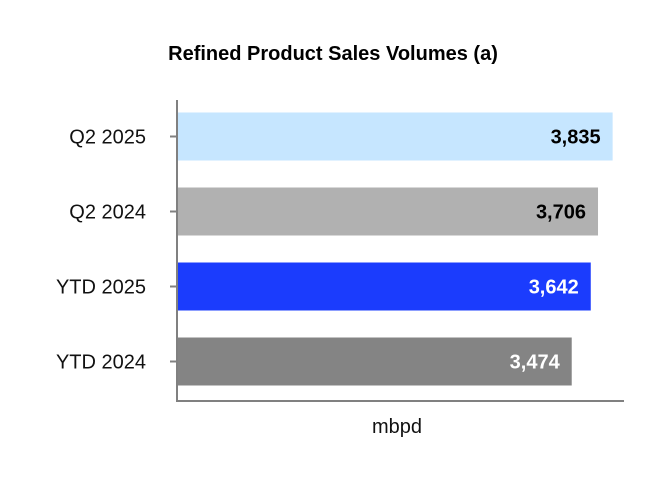  I want to click on y-ticks-layer: Q2 2025 Q2 2024 YTD 2025 YTD 2024, so click(116, 250).